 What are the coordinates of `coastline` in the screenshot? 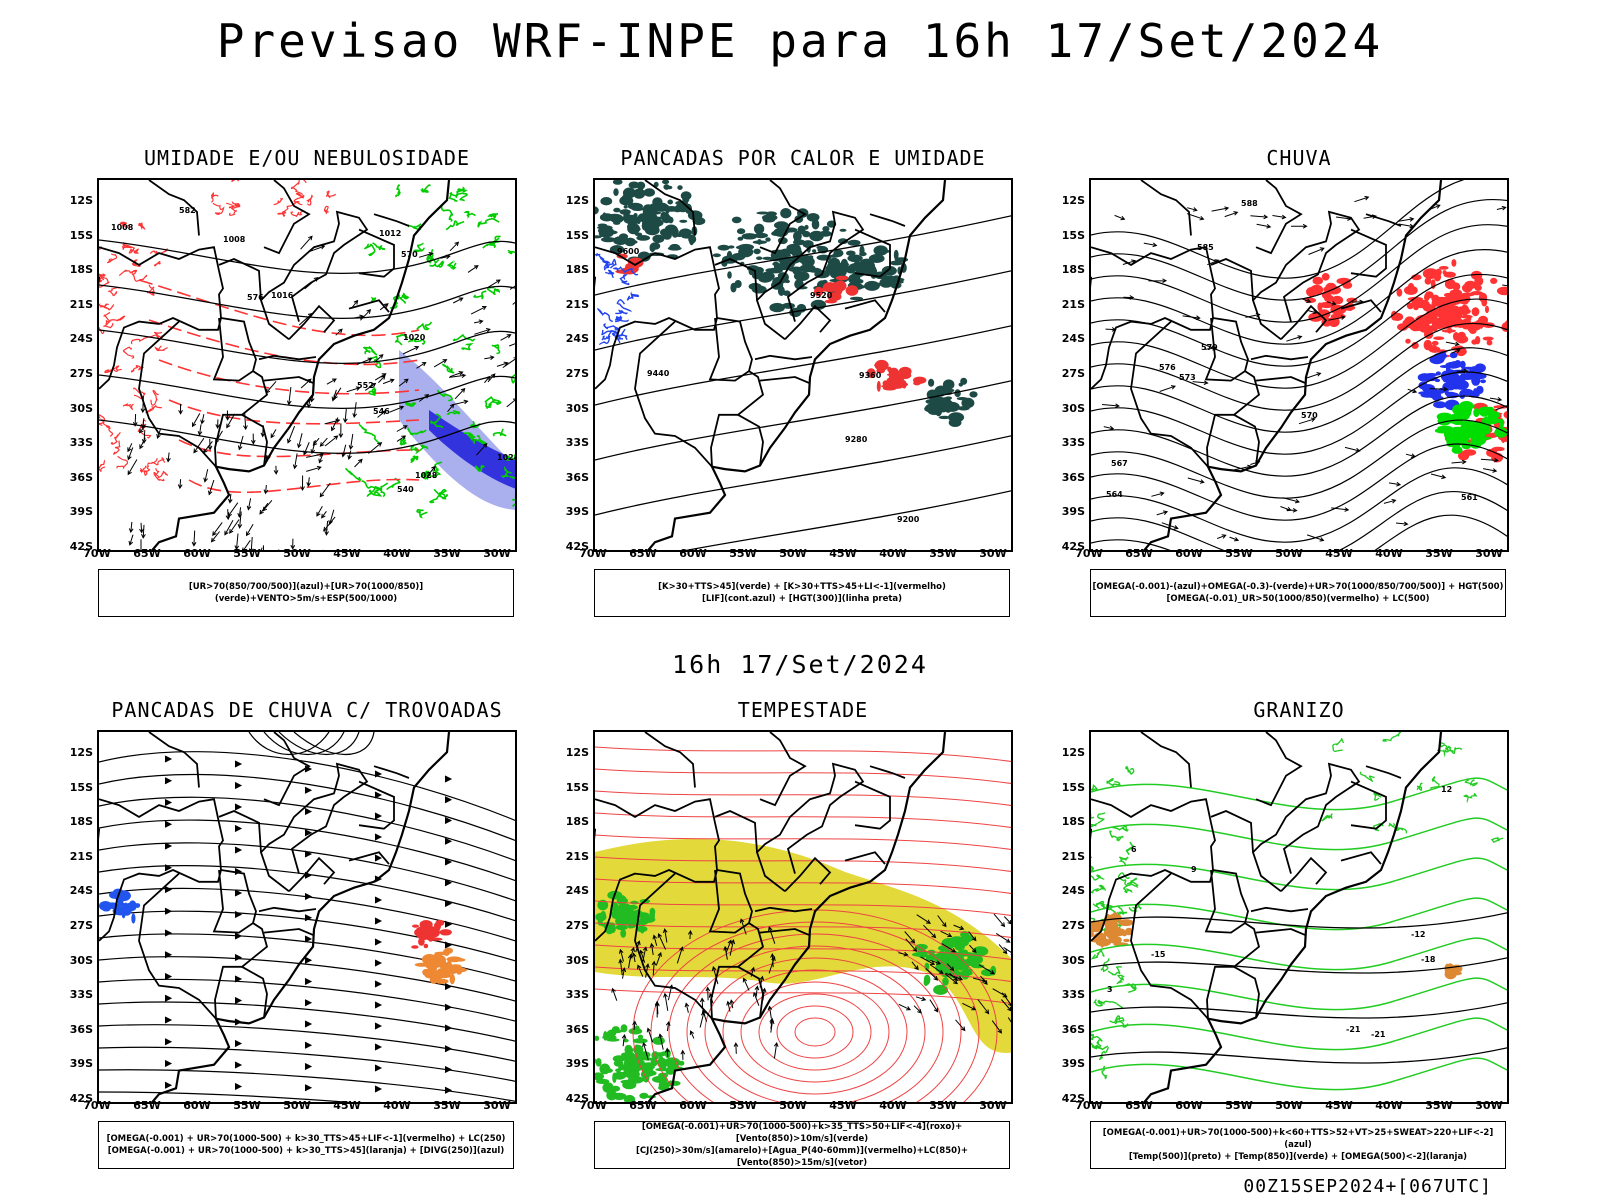 It's located at (796, 917).